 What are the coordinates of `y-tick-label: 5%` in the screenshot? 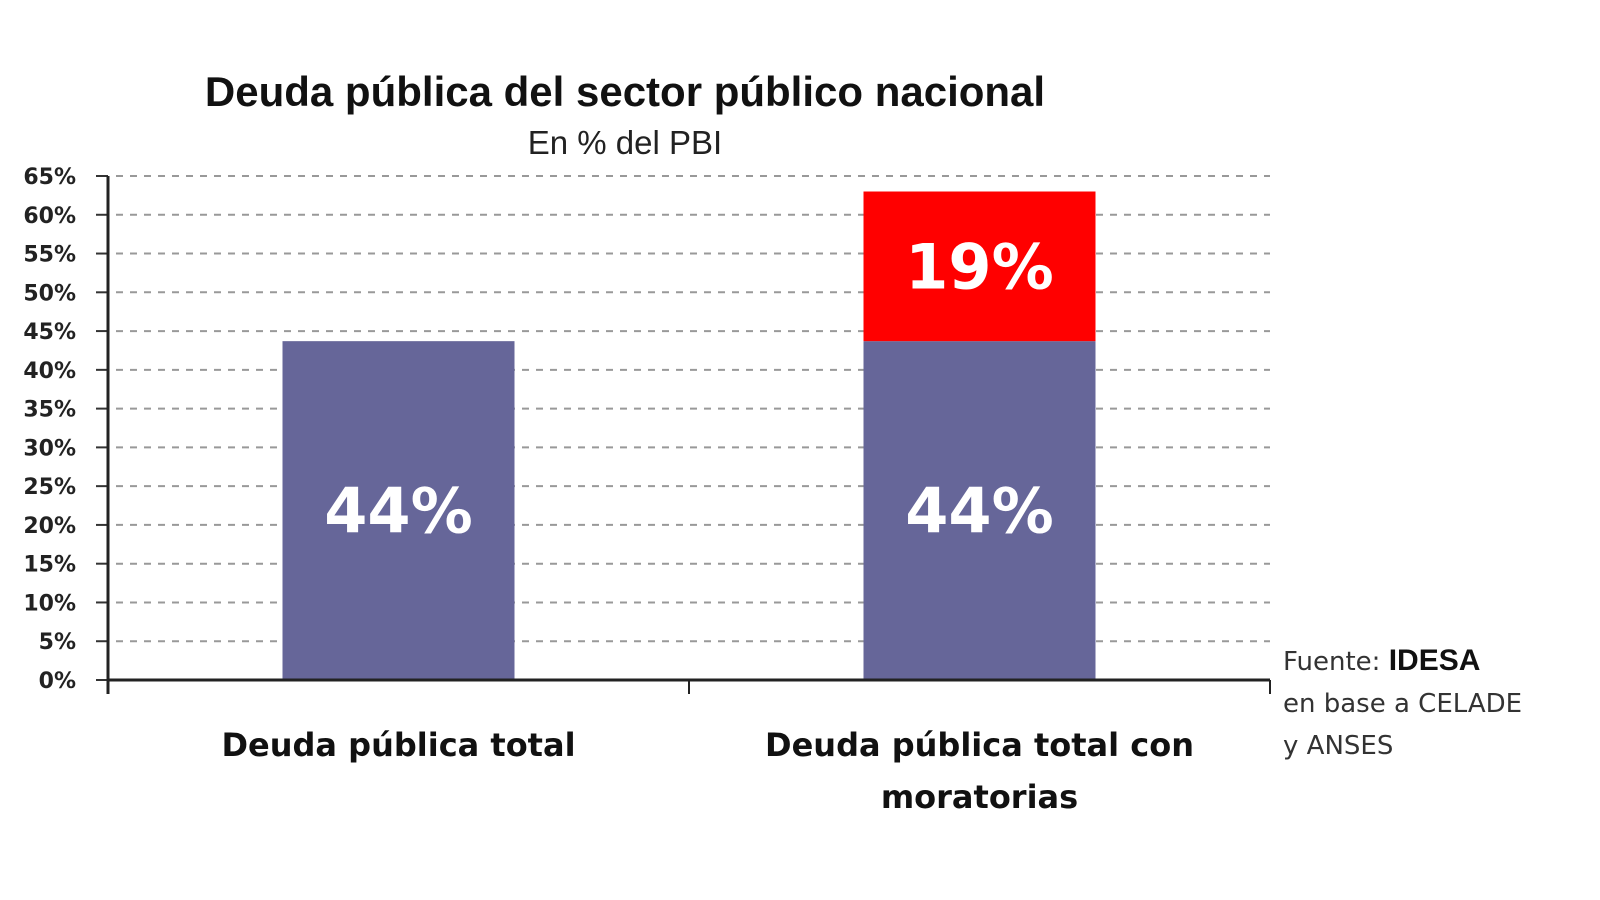 It's located at (57, 642).